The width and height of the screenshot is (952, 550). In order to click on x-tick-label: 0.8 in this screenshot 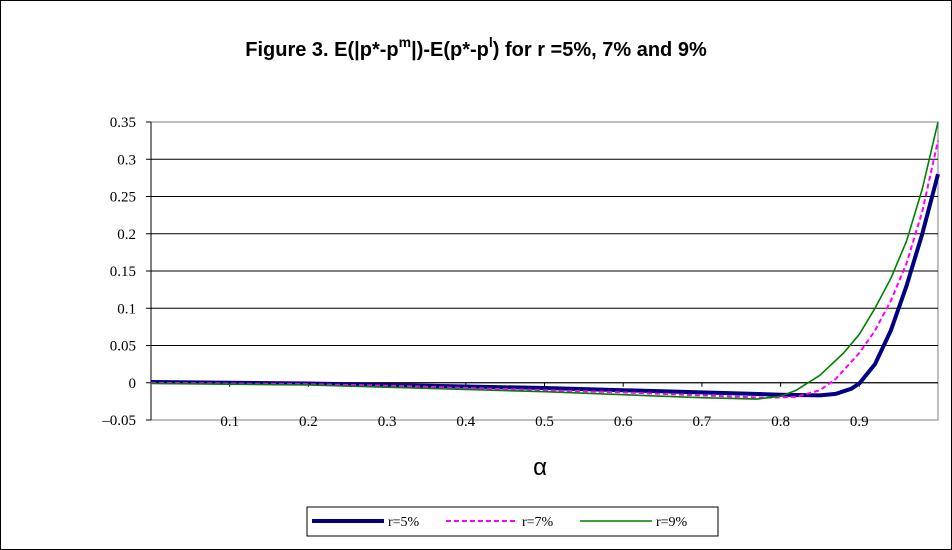, I will do `click(780, 422)`.